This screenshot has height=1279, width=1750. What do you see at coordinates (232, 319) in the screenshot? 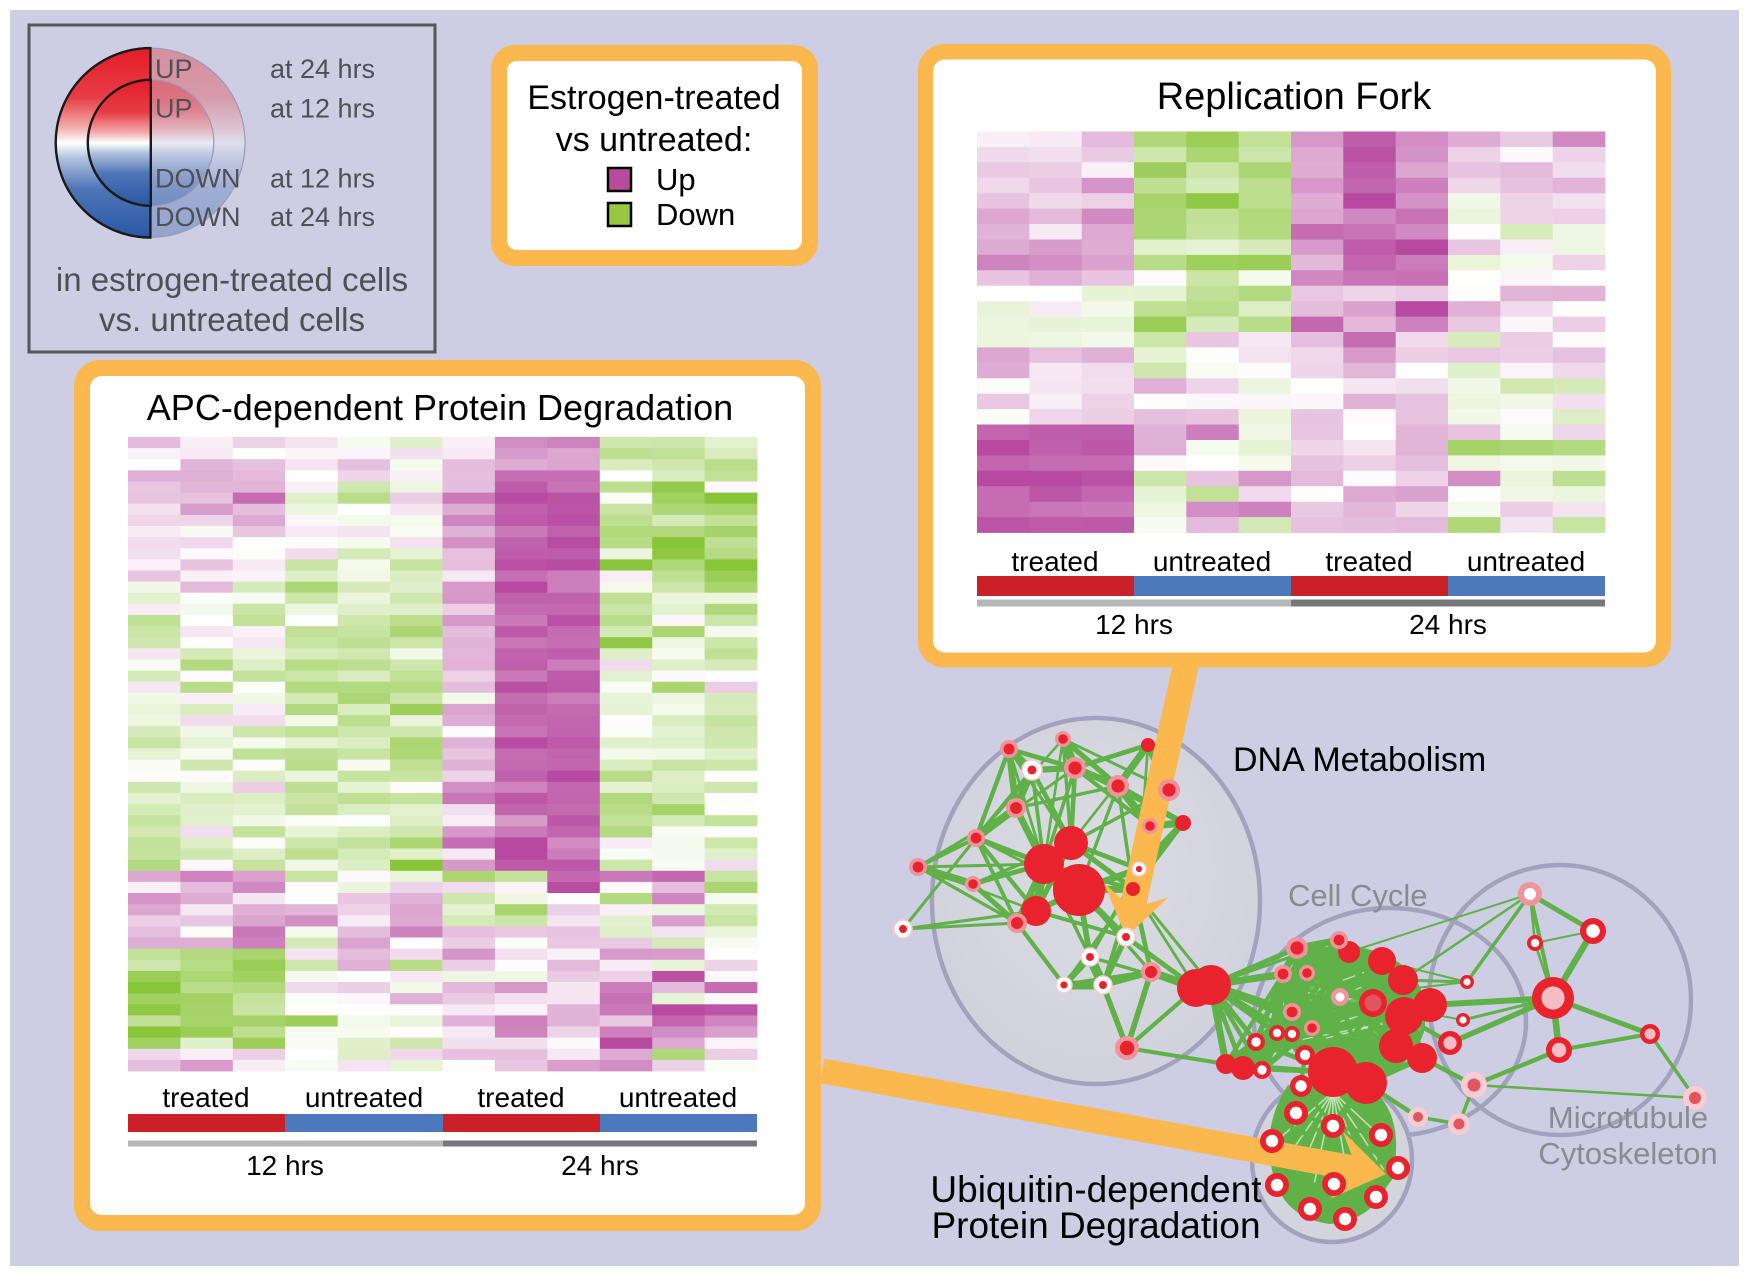
I see `svg-text: vs. untreated cells` at bounding box center [232, 319].